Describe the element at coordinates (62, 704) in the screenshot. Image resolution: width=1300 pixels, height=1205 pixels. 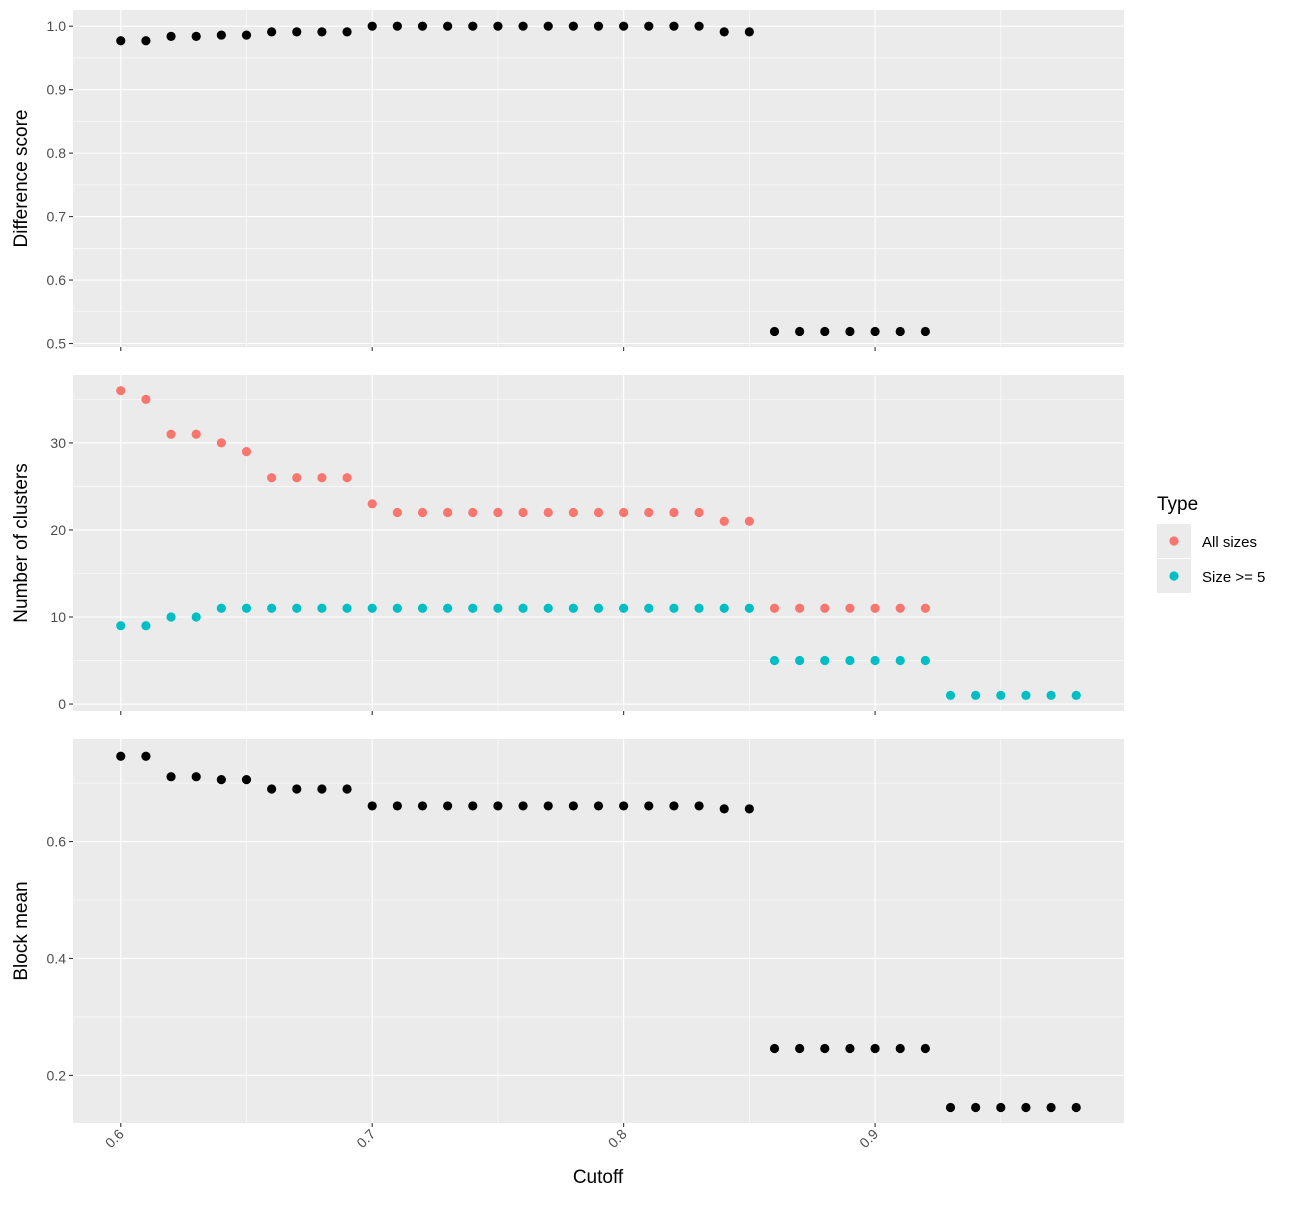
I see `y-tick-label: 0` at that location.